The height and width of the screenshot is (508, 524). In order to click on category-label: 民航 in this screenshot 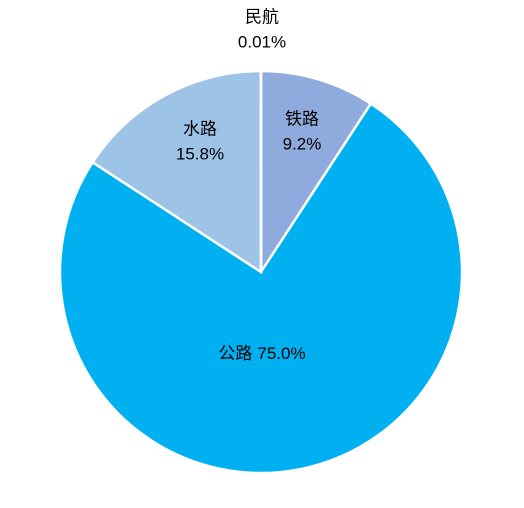, I will do `click(262, 16)`.